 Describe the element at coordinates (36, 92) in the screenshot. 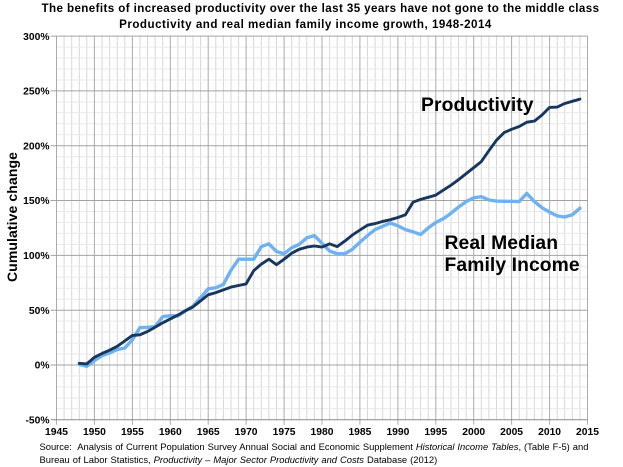

I see `svg-text: 250%` at that location.